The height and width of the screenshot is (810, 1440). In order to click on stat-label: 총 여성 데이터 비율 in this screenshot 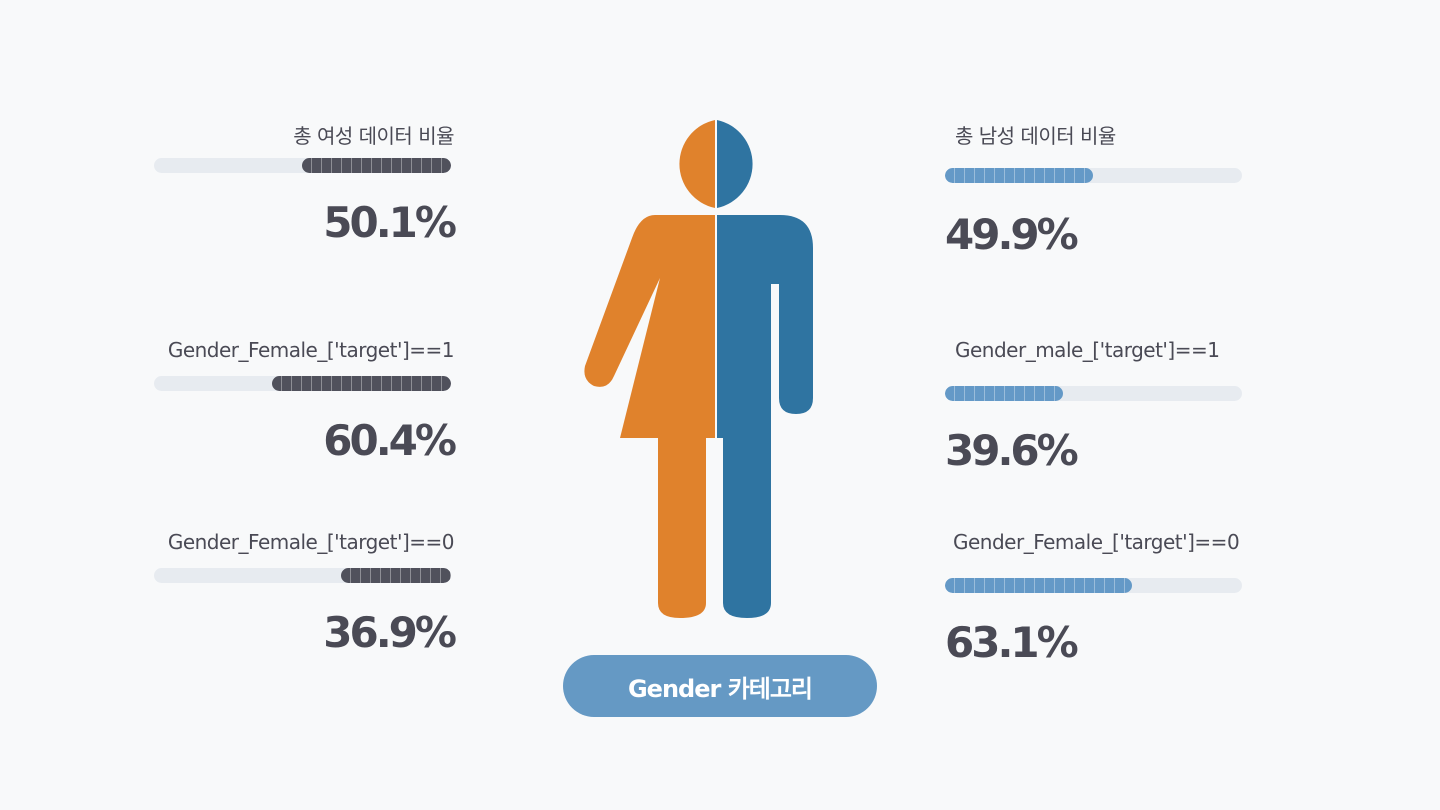, I will do `click(373, 136)`.